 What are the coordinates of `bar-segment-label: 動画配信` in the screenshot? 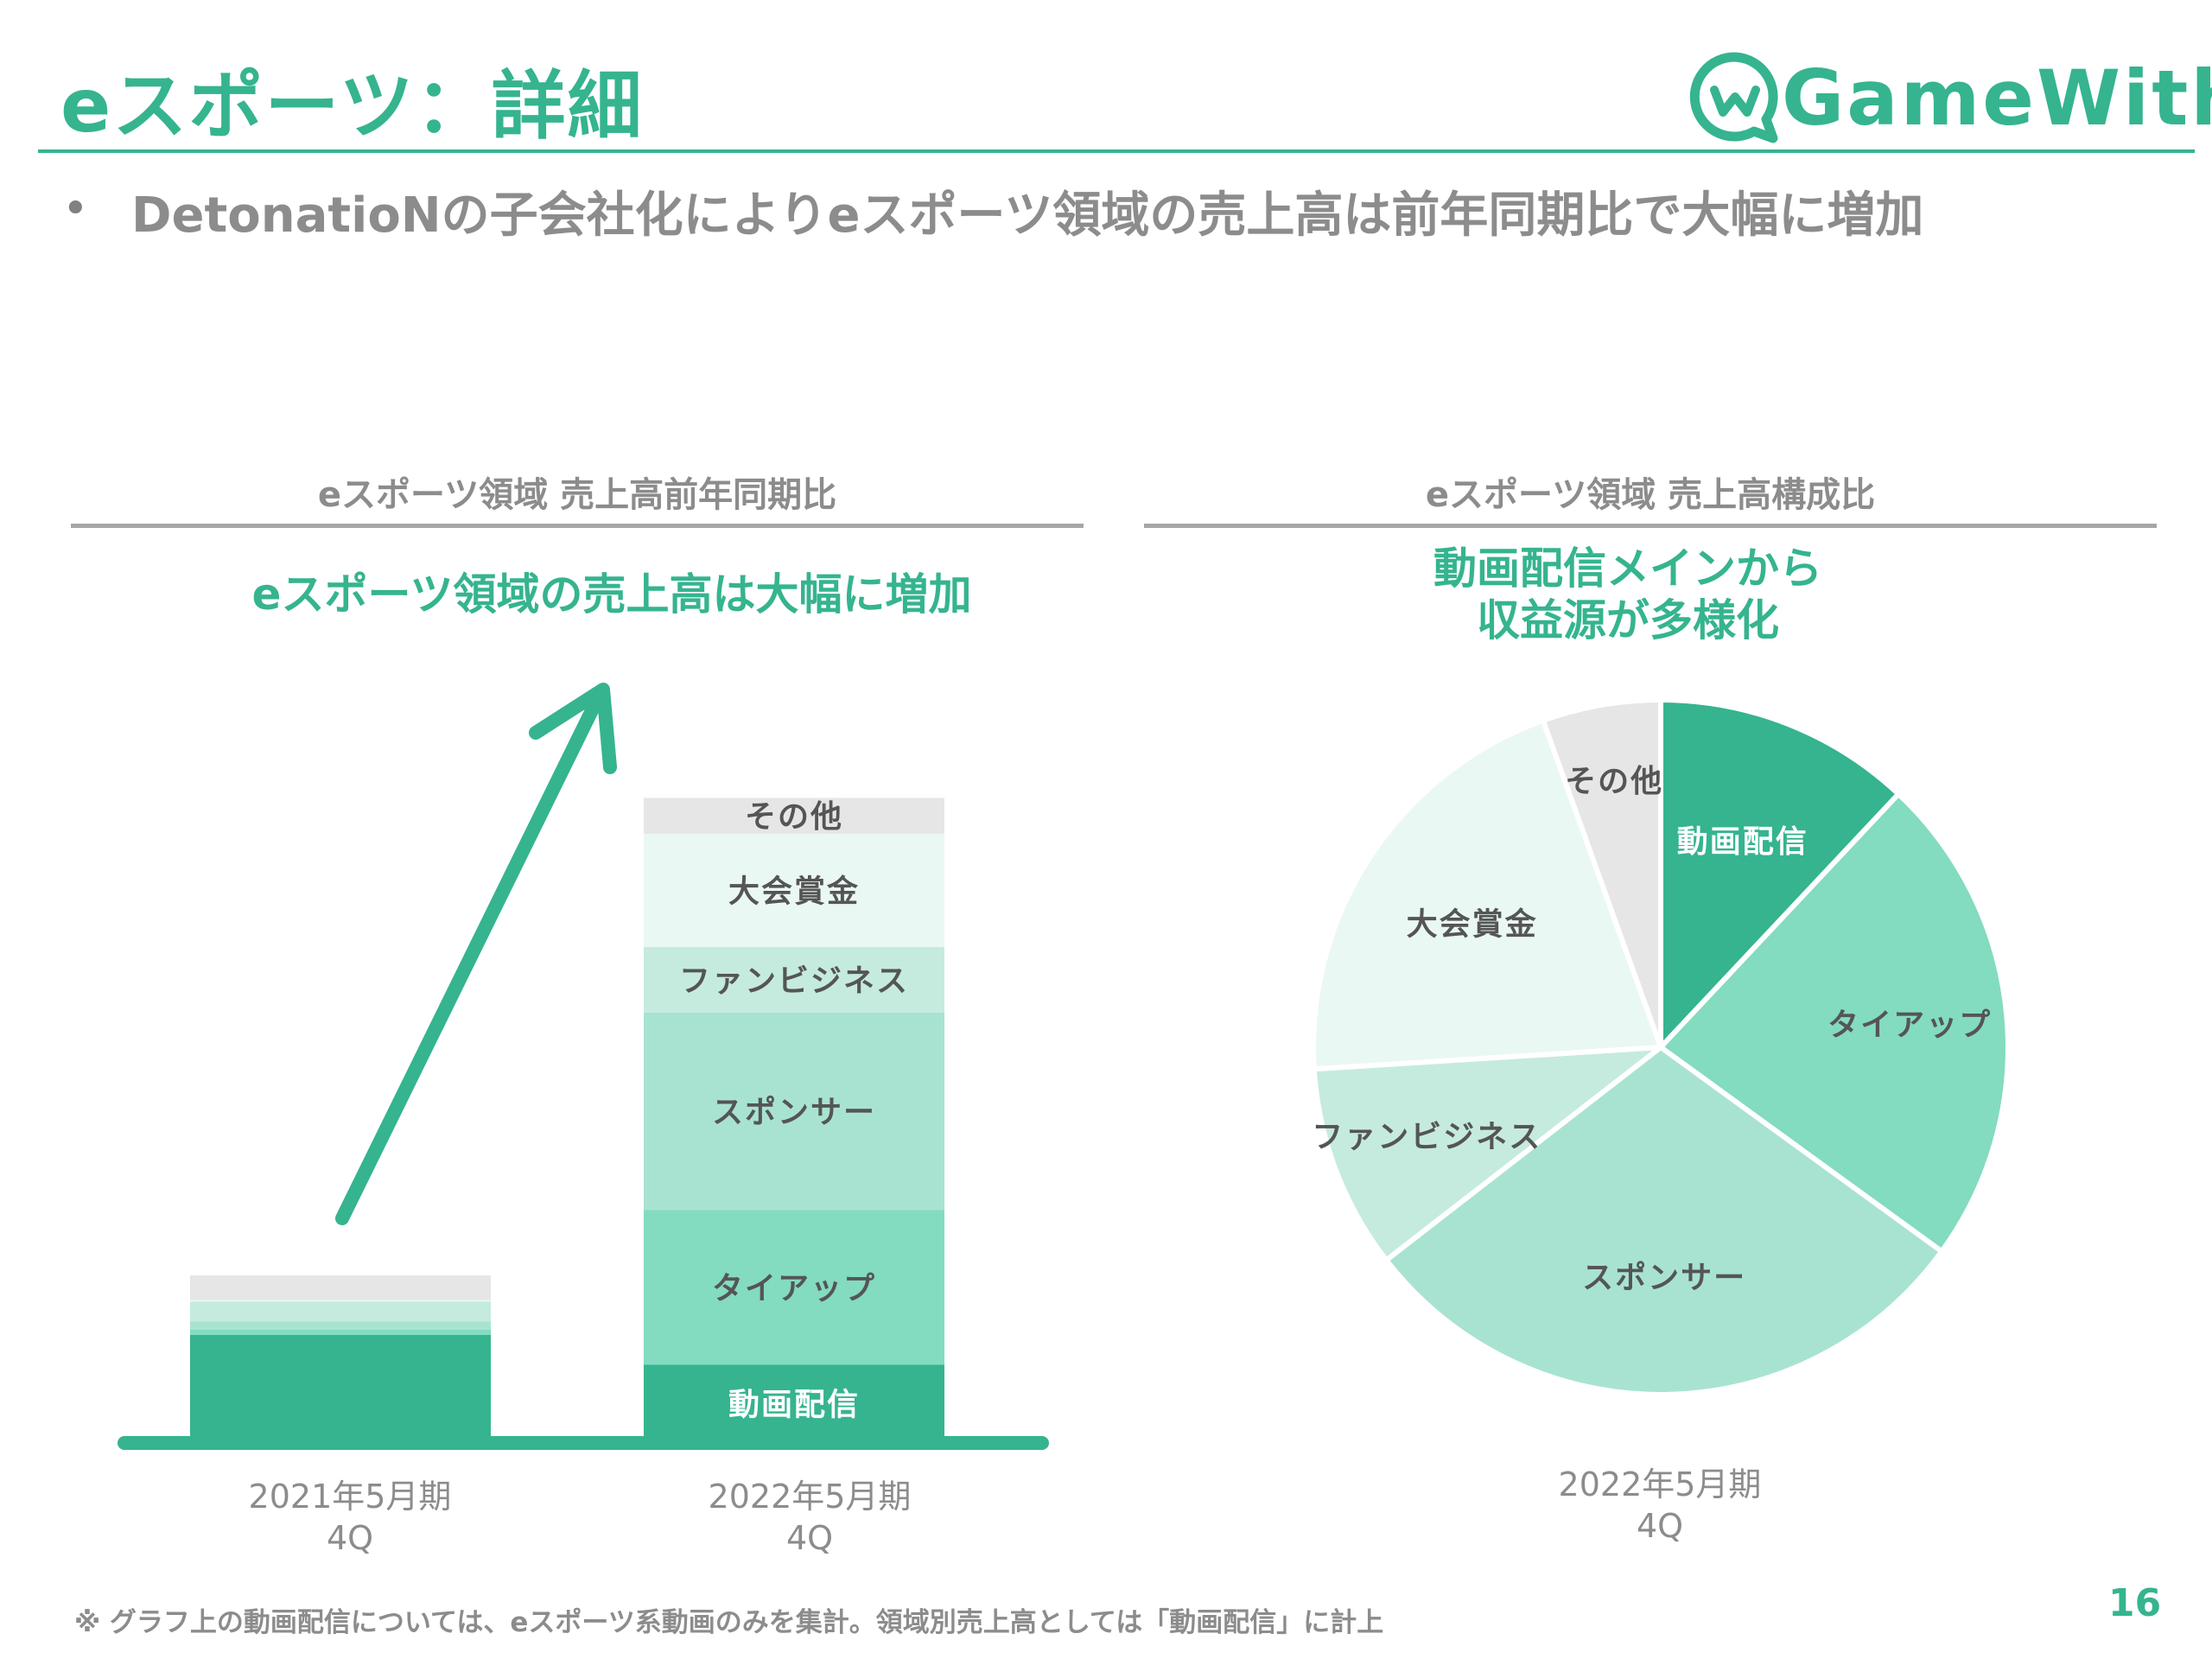 It's located at (794, 1405).